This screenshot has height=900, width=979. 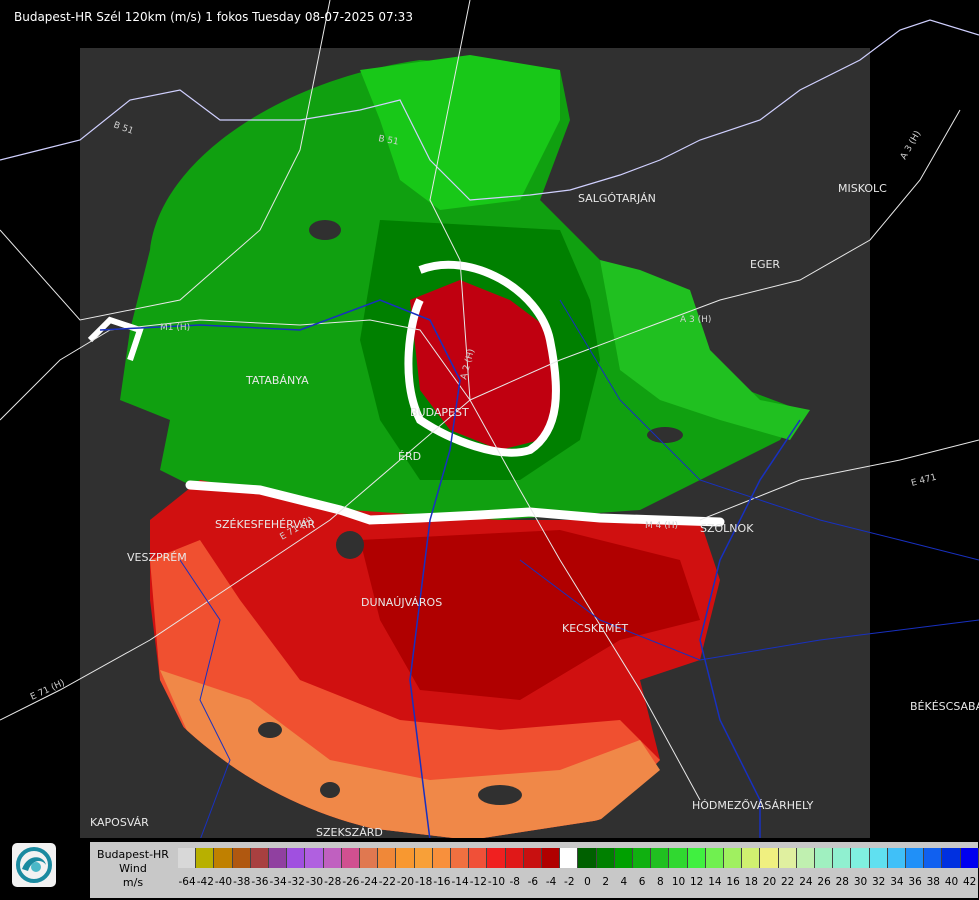 What do you see at coordinates (223, 882) in the screenshot?
I see `legend-tick-label: -40` at bounding box center [223, 882].